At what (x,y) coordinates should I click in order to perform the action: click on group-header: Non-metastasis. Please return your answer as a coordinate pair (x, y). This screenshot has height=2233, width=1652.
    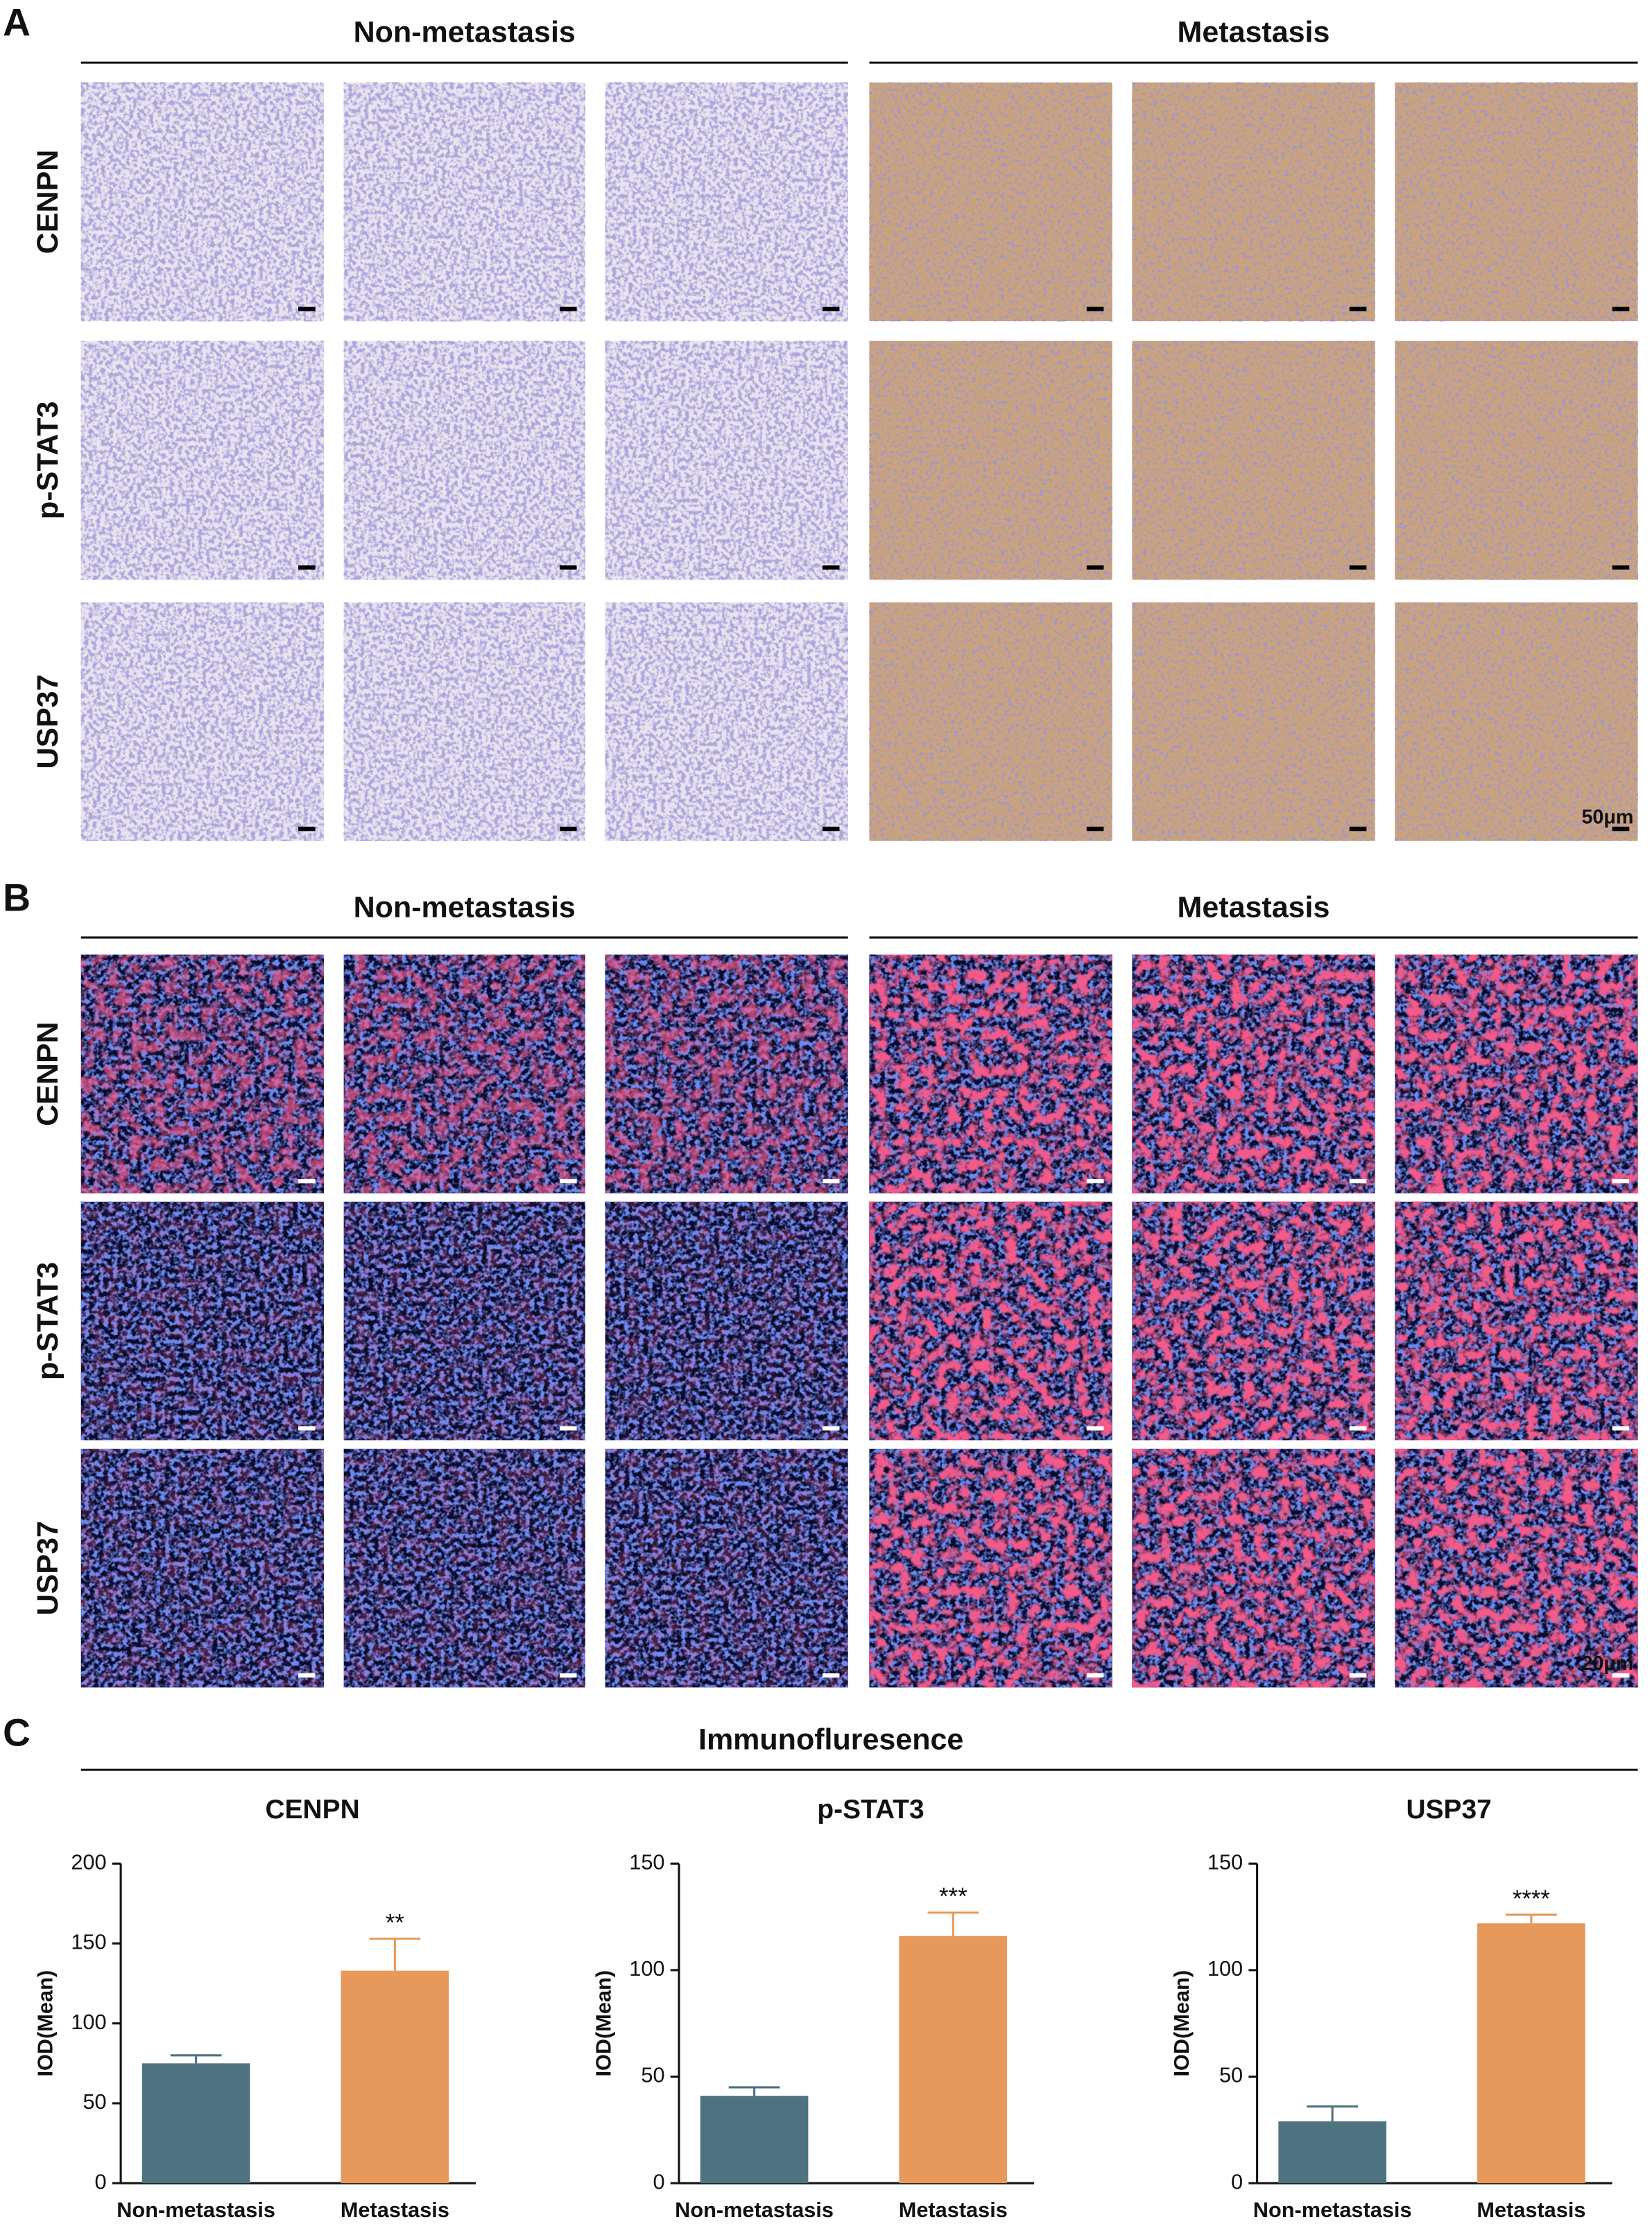
    Looking at the image, I should click on (465, 907).